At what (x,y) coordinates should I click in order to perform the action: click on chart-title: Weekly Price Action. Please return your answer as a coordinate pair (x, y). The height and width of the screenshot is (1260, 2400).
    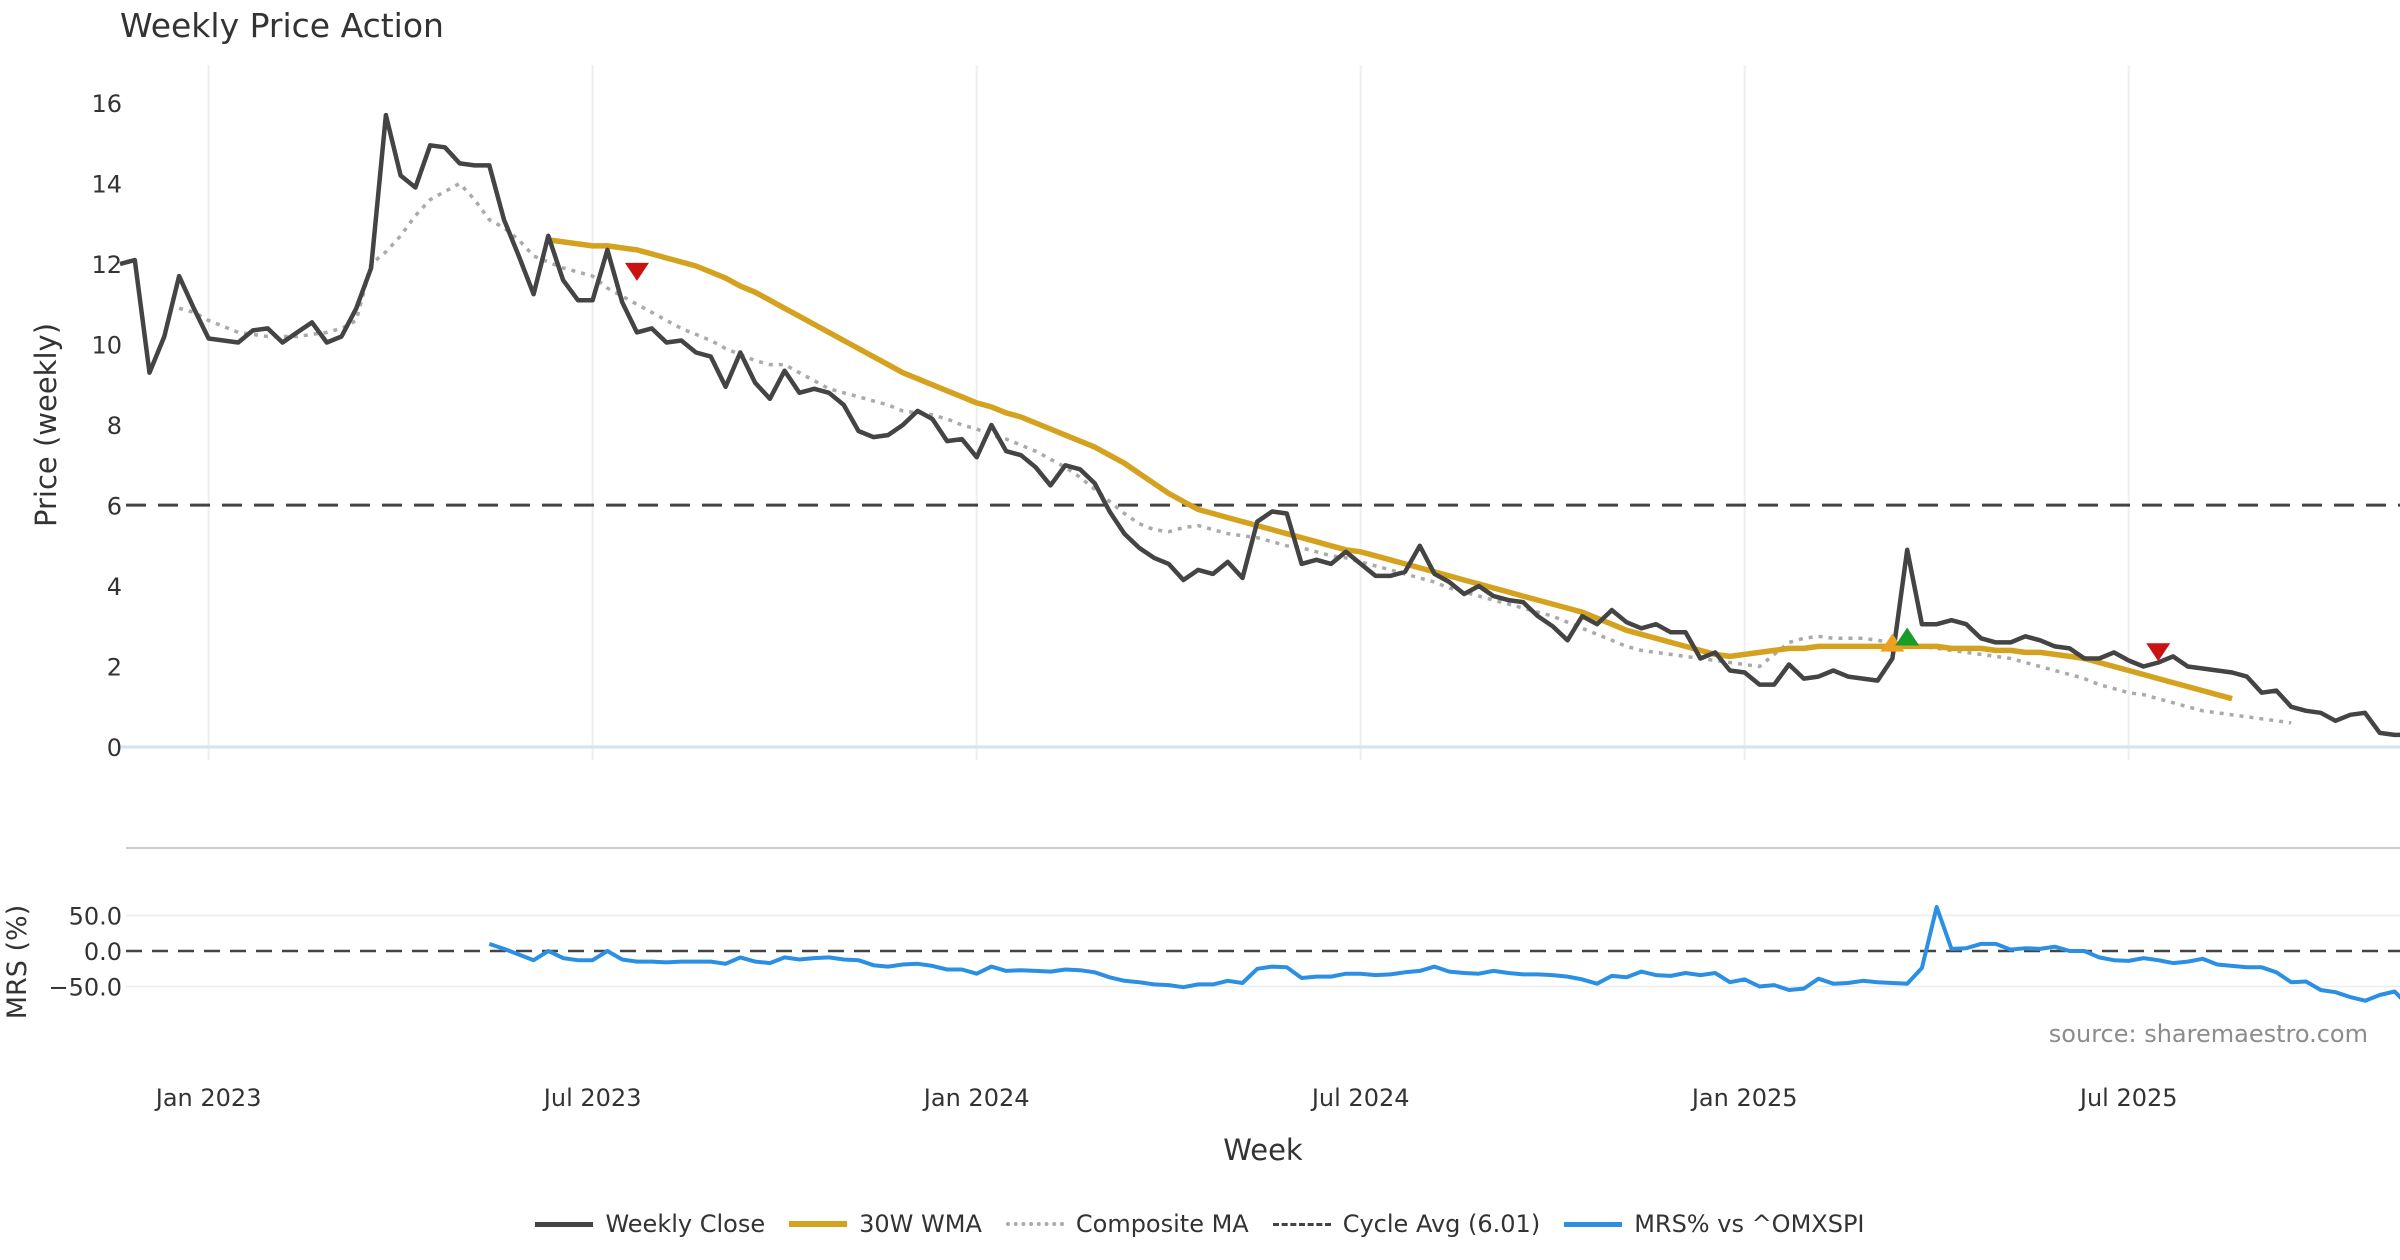
    Looking at the image, I should click on (282, 25).